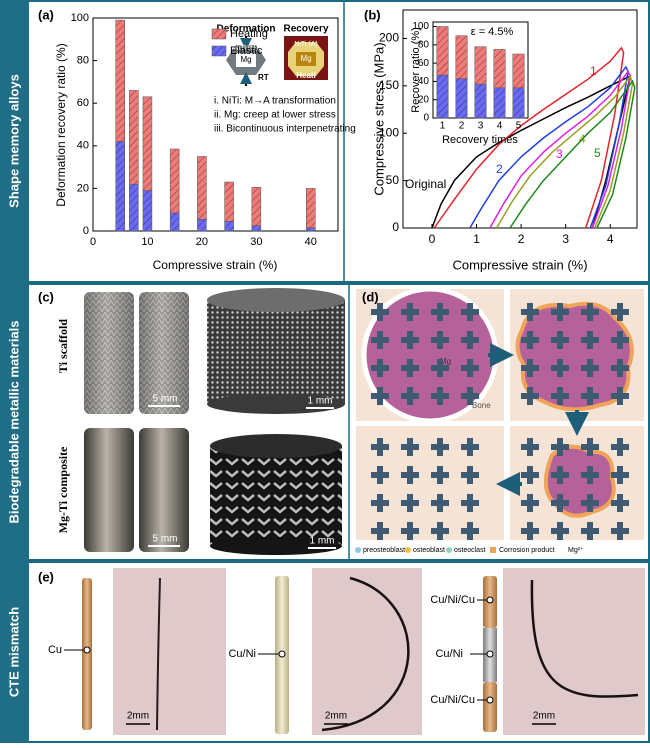  Describe the element at coordinates (256, 242) in the screenshot. I see `x-tick-label: 30` at that location.